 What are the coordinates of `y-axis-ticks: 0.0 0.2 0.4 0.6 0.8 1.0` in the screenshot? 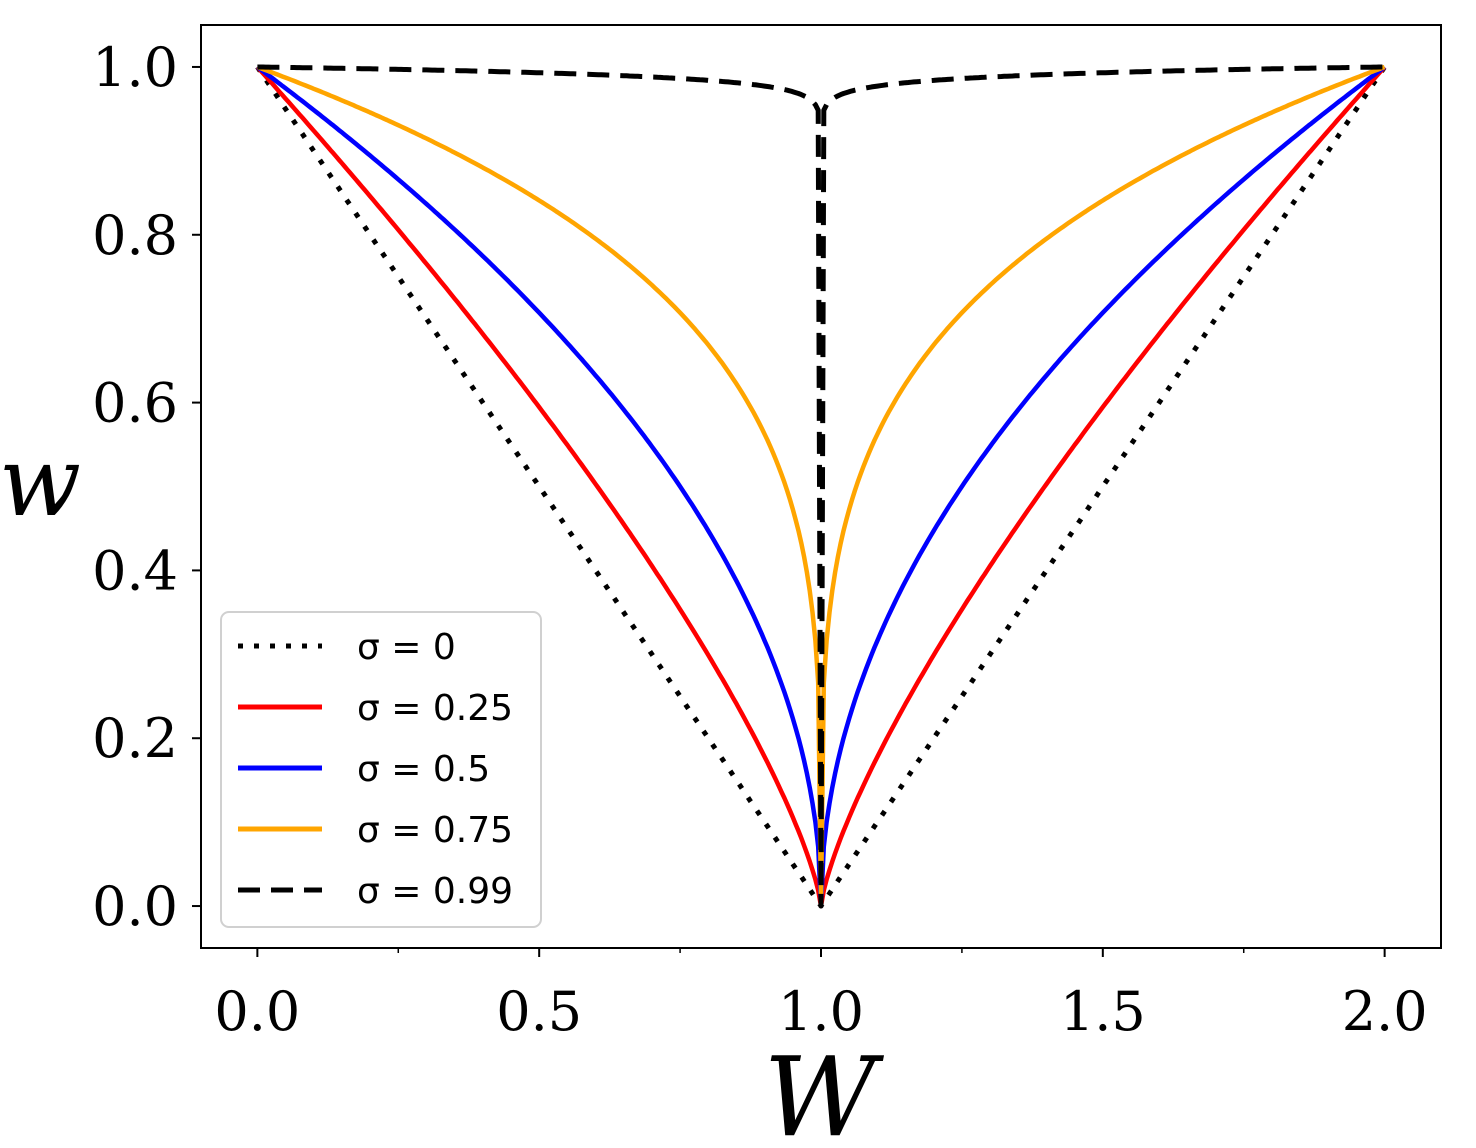 It's located at (146, 487).